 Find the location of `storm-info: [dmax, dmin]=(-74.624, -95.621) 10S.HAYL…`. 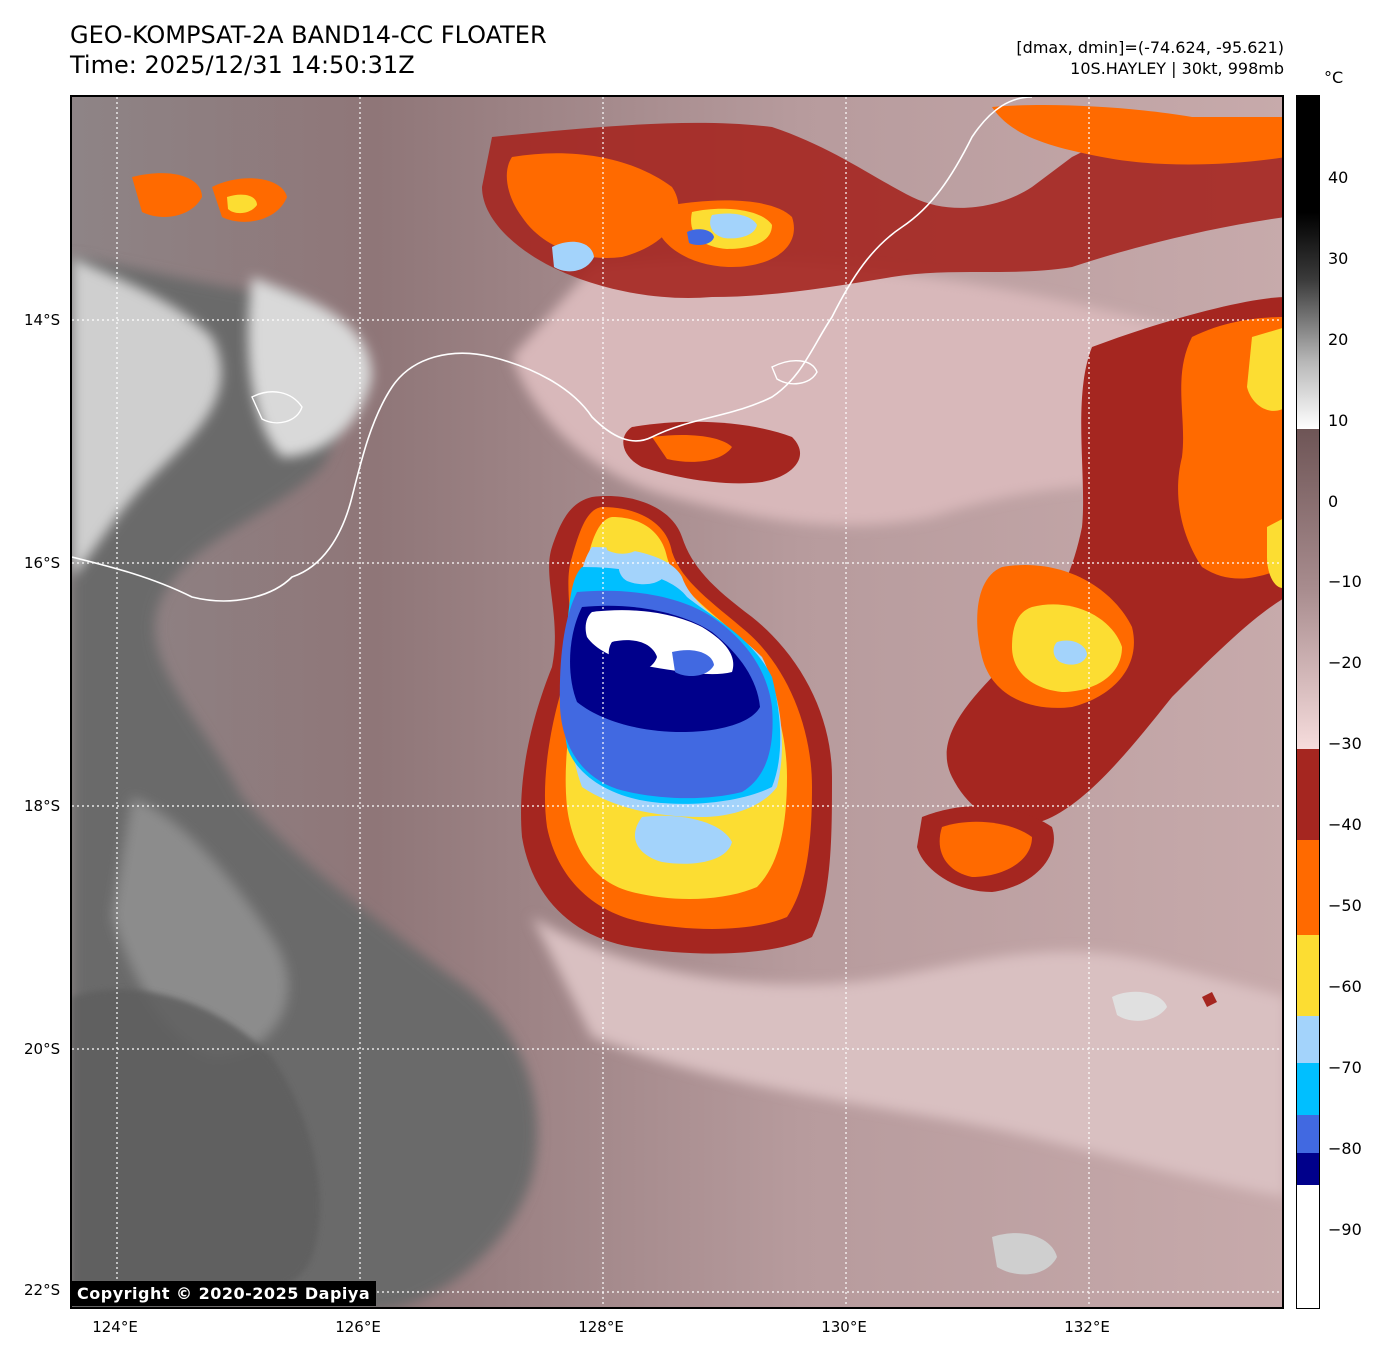

storm-info: [dmax, dmin]=(-74.624, -95.621) 10S.HAYL… is located at coordinates (1150, 58).